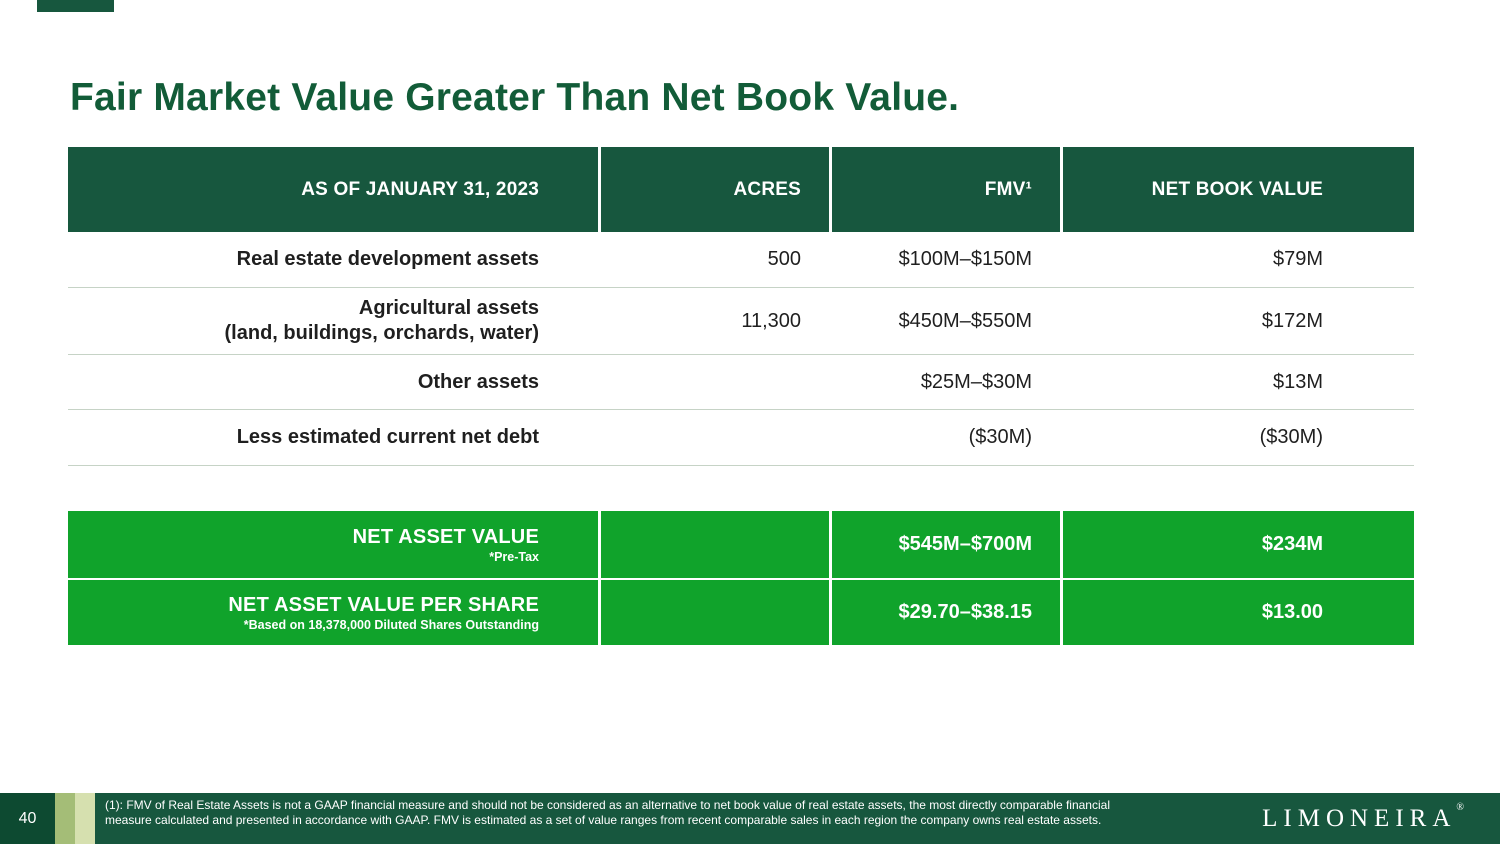 The width and height of the screenshot is (1500, 844). What do you see at coordinates (1460, 807) in the screenshot?
I see `registered-mark: ®` at bounding box center [1460, 807].